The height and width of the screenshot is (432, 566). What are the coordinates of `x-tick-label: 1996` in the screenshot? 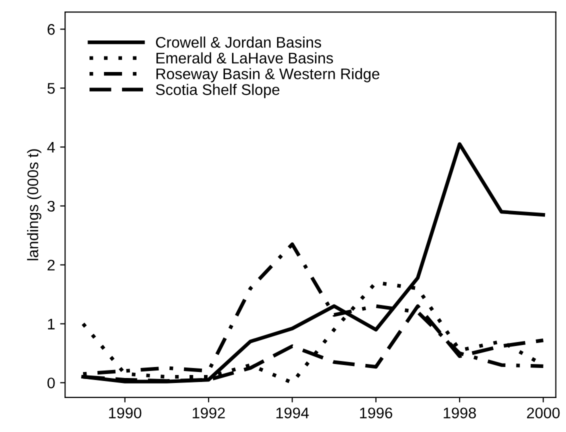 It's located at (376, 413).